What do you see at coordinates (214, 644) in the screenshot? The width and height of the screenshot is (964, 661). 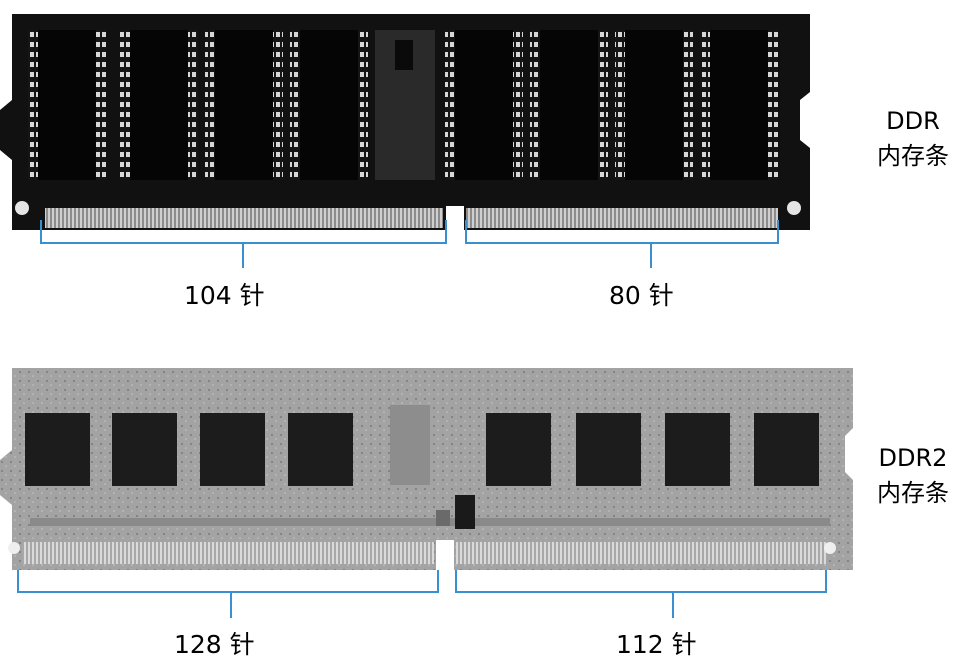 I see `ddr2-left-pin-count: 128 针` at bounding box center [214, 644].